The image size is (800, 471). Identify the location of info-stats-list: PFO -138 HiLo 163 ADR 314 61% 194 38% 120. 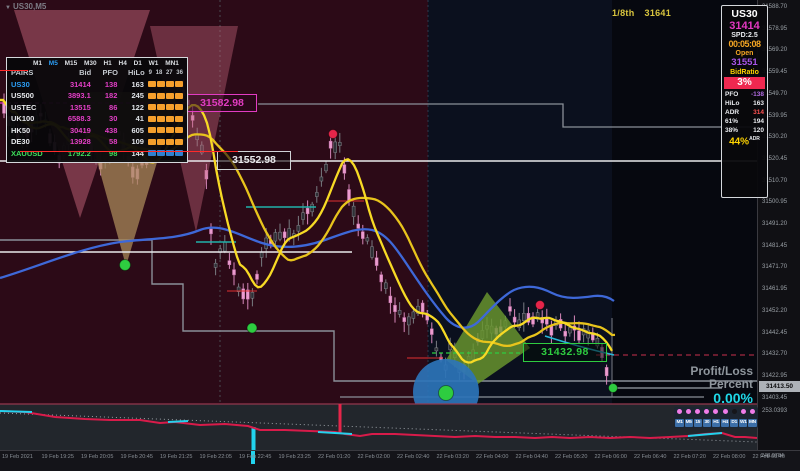
(744, 112).